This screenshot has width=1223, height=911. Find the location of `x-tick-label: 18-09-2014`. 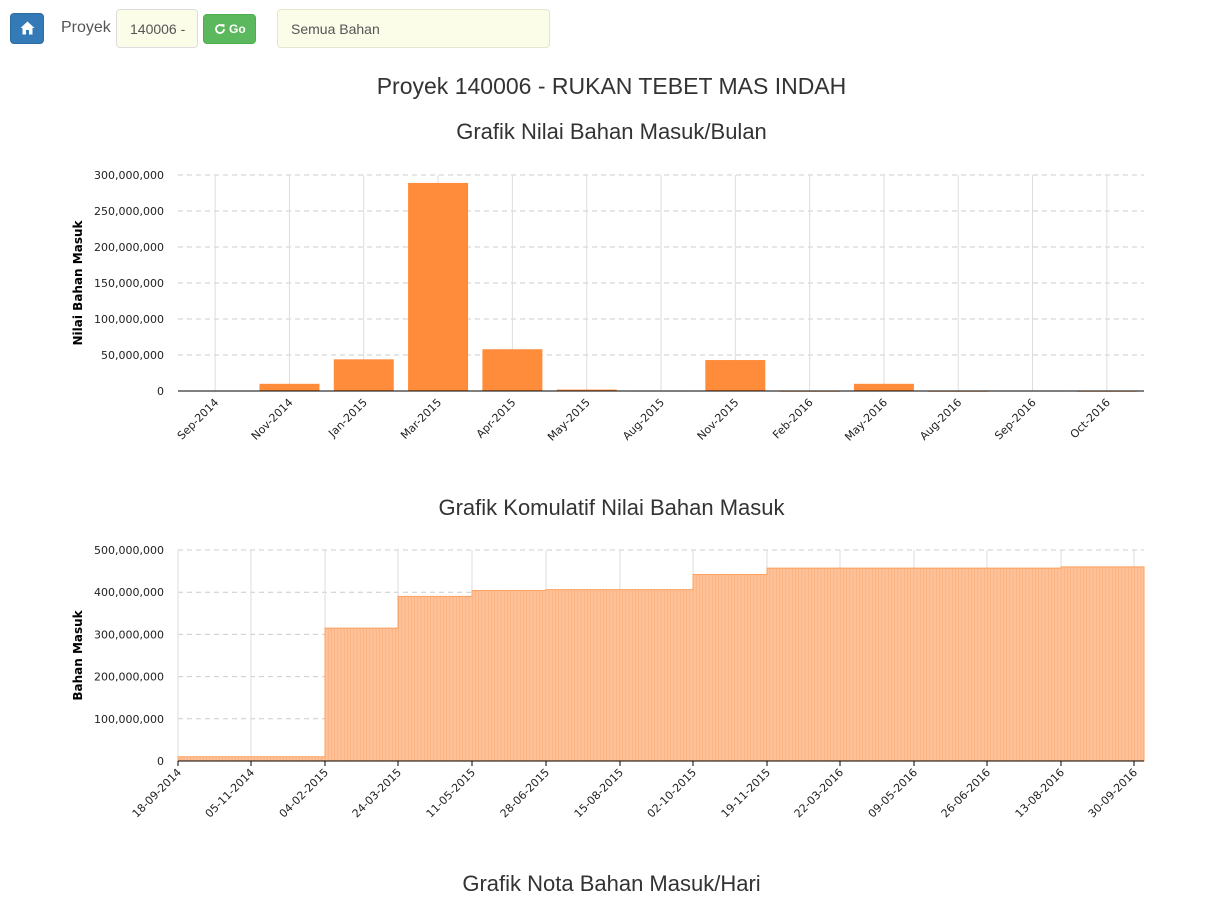

x-tick-label: 18-09-2014 is located at coordinates (157, 793).